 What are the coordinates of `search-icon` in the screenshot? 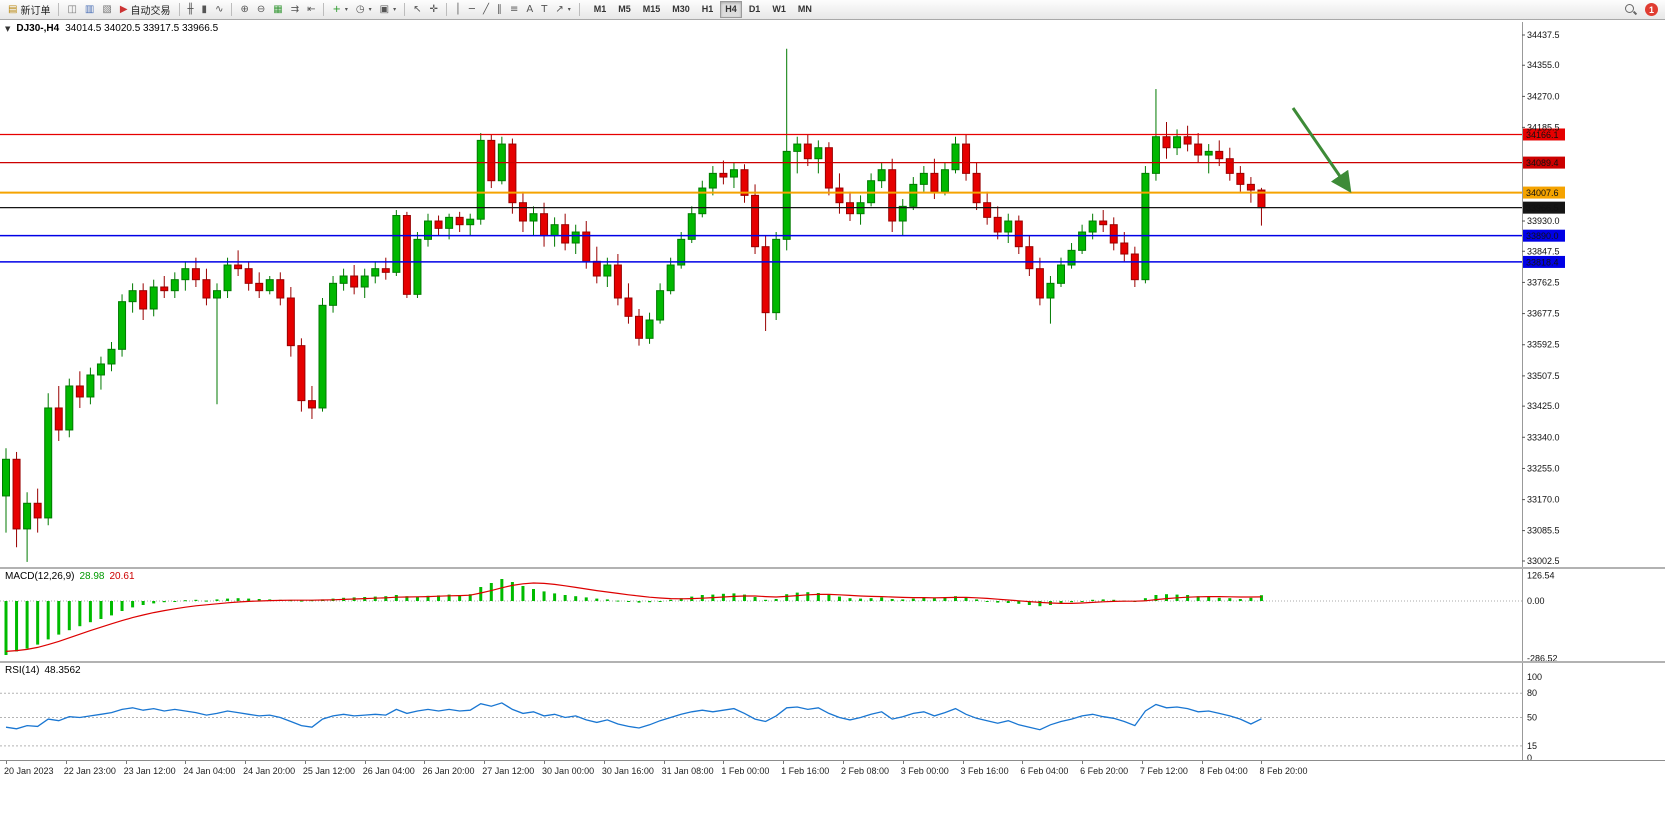 It's located at (1631, 9).